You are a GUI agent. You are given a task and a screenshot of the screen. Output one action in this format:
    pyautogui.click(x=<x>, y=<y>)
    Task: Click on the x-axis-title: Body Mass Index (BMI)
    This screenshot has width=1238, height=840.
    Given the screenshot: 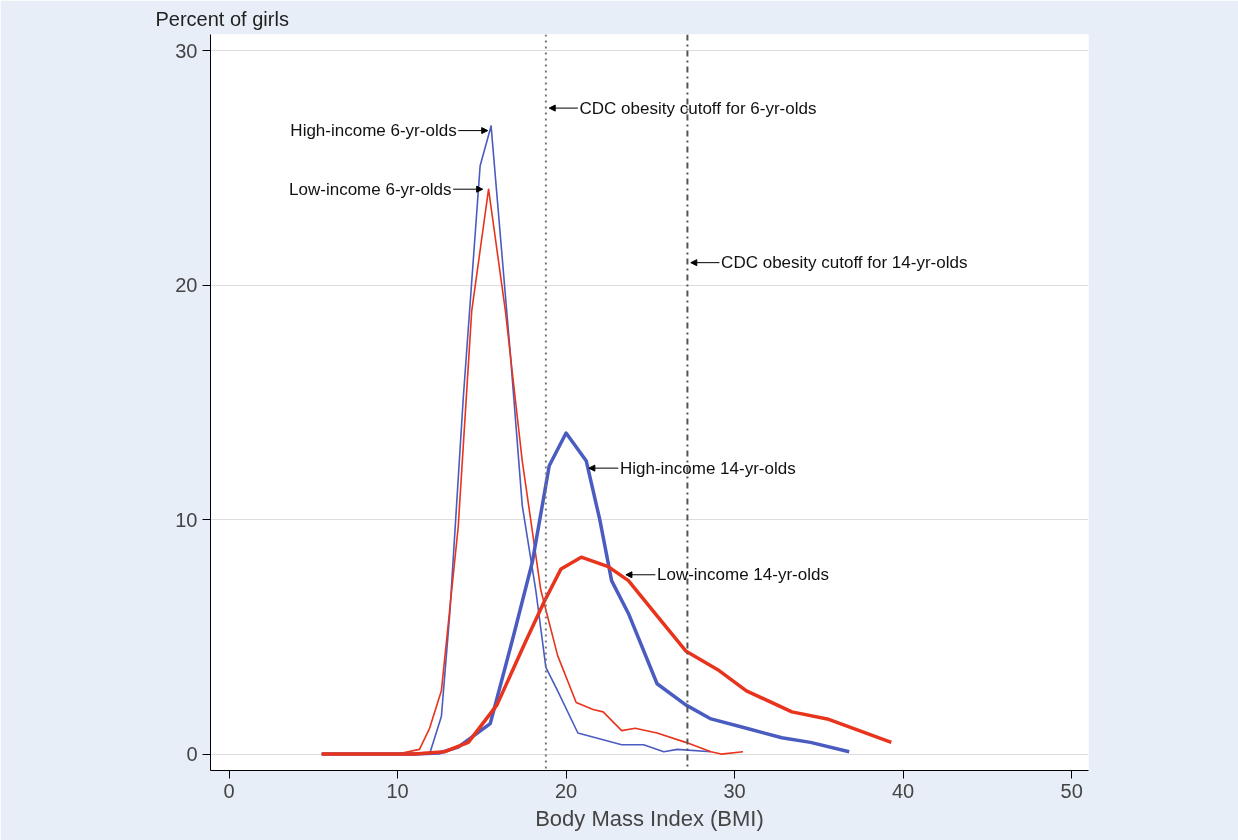 What is the action you would take?
    pyautogui.click(x=649, y=818)
    